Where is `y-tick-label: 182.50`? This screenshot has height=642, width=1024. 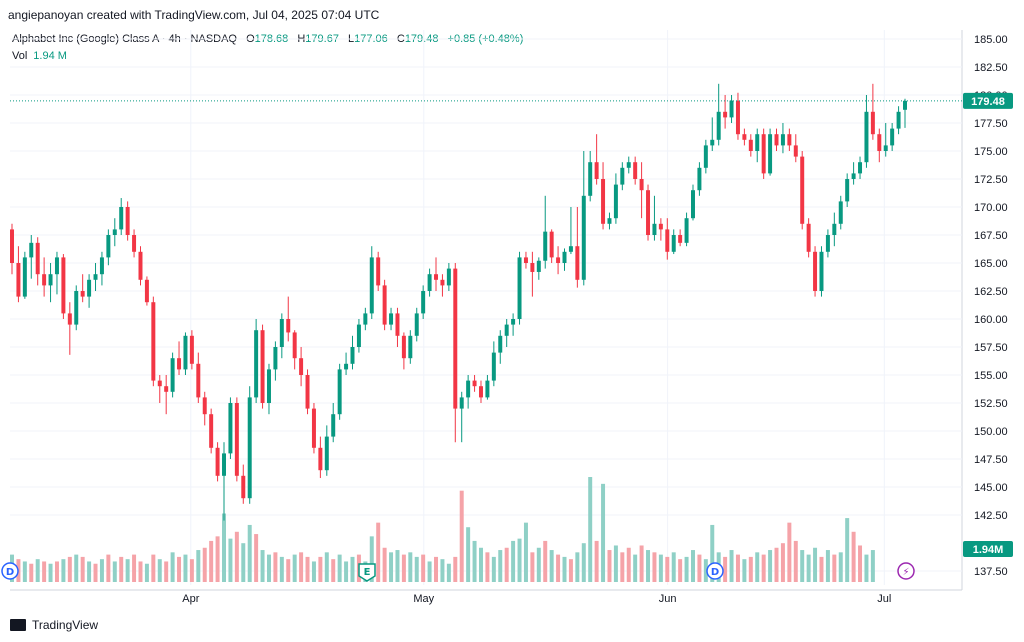
y-tick-label: 182.50 is located at coordinates (991, 68).